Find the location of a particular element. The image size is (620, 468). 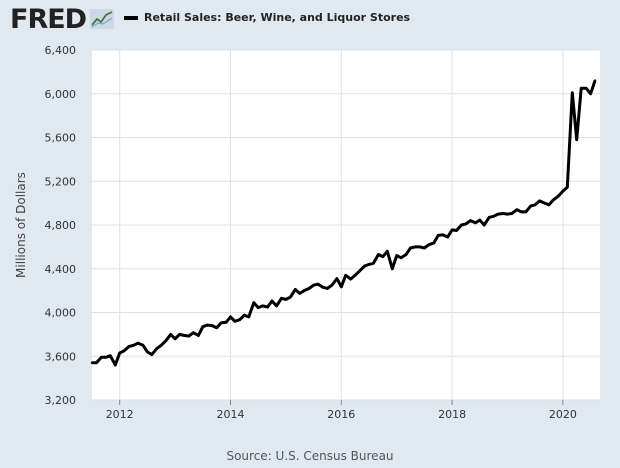

x-axis: 2012 2014 2016 2018 2020 is located at coordinates (341, 410).